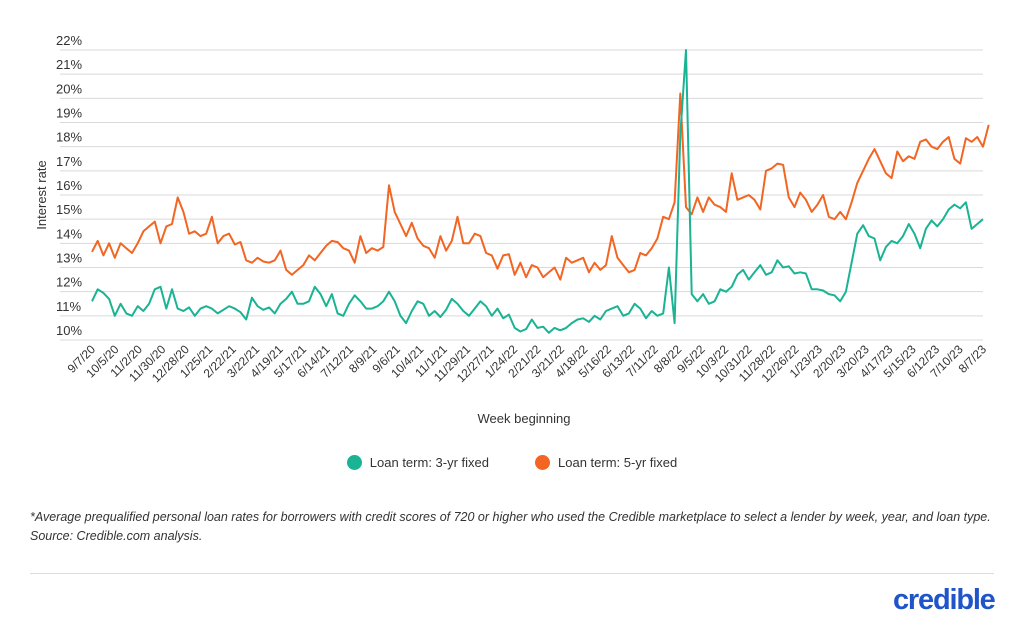  I want to click on x-axis-title: Week beginning, so click(524, 418).